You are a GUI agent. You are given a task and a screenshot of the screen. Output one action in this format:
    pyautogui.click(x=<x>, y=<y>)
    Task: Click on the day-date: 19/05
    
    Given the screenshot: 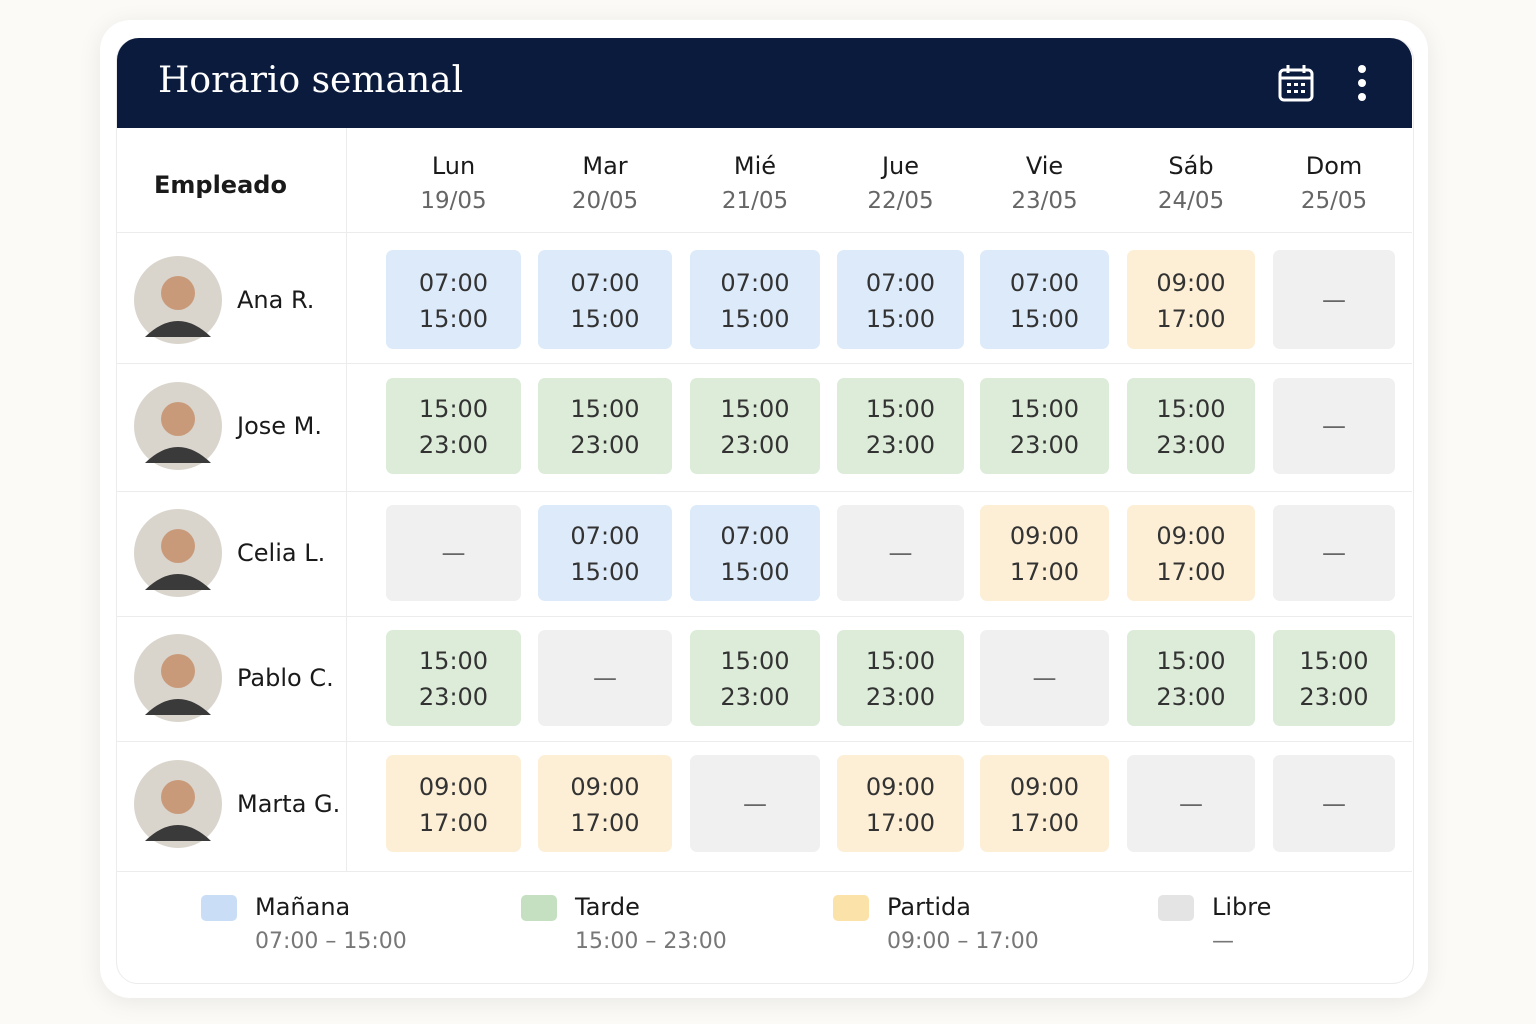 What is the action you would take?
    pyautogui.click(x=453, y=201)
    